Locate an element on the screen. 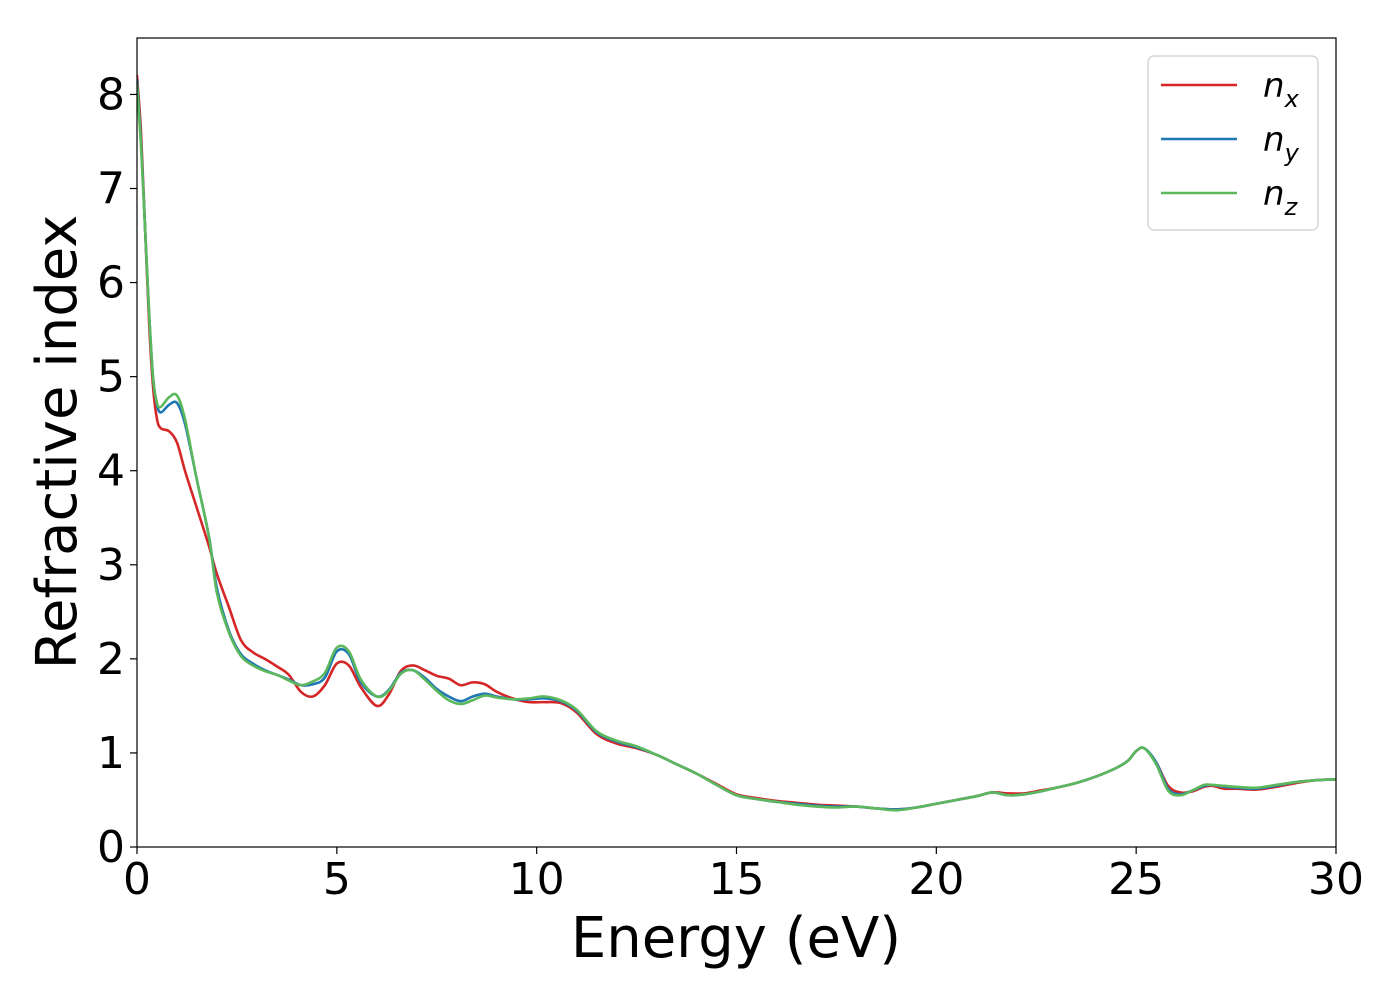  y-tick-label: 4 is located at coordinates (111, 471).